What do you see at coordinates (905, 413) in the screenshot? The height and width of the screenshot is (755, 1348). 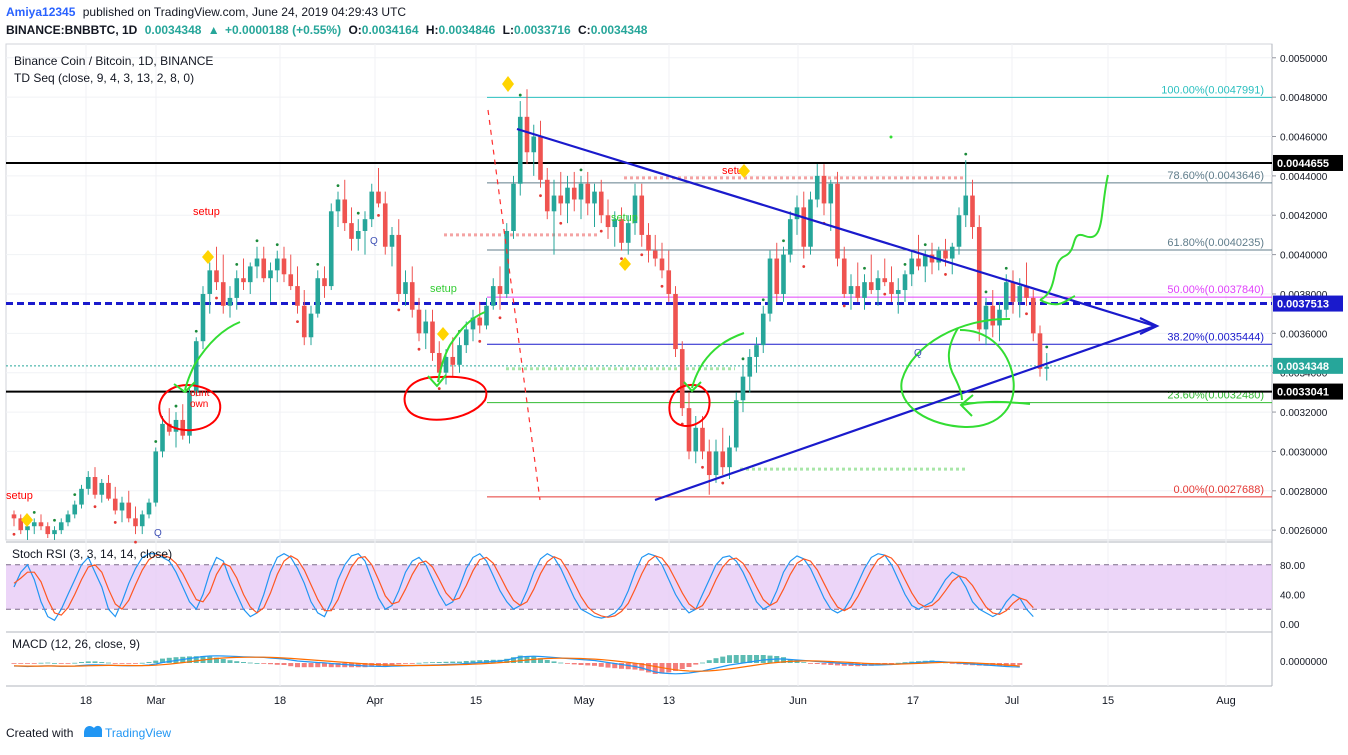 I see `trendline-lower` at bounding box center [905, 413].